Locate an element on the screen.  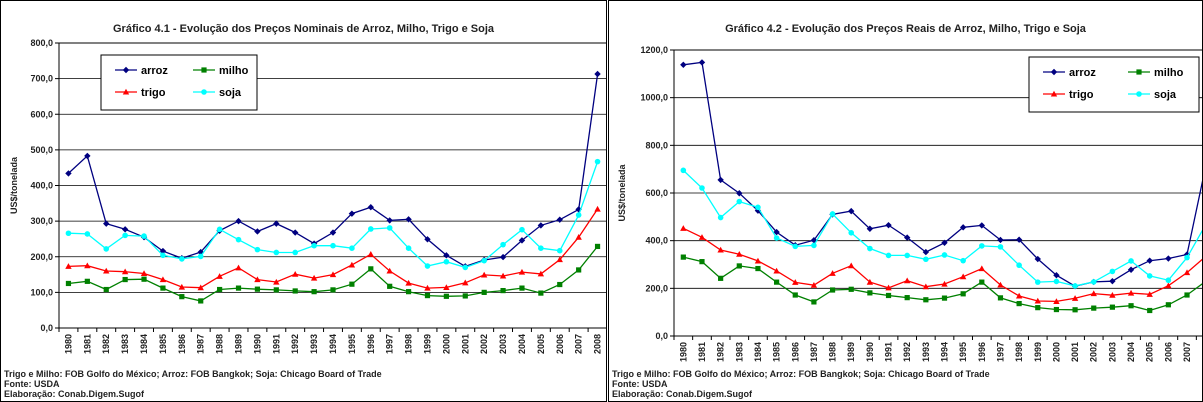
y-tick-label: 200,0 is located at coordinates (41, 257).